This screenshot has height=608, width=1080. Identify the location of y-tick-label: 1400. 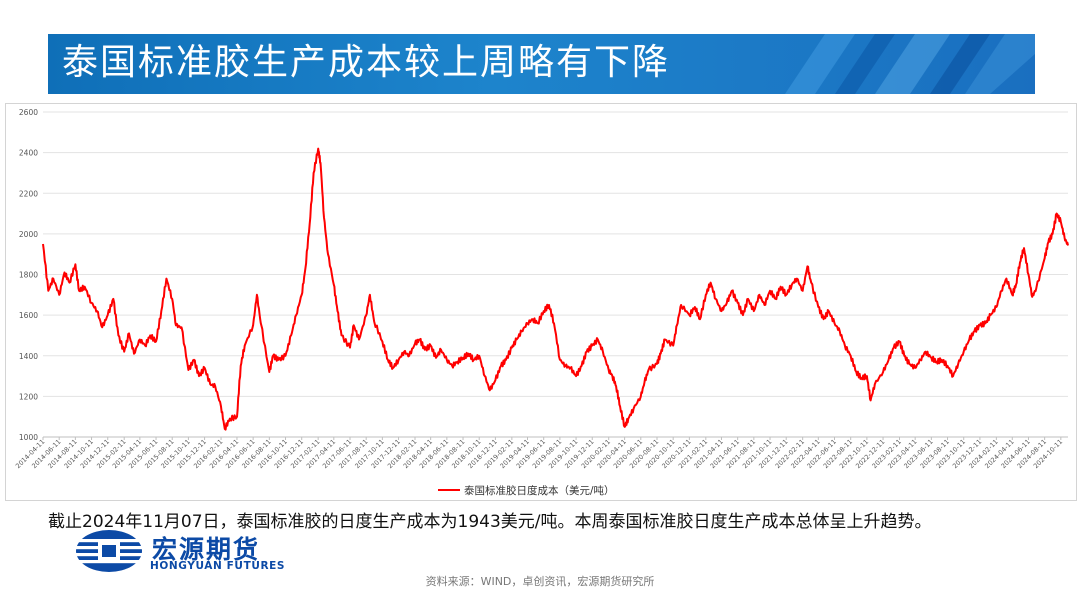
(28, 356).